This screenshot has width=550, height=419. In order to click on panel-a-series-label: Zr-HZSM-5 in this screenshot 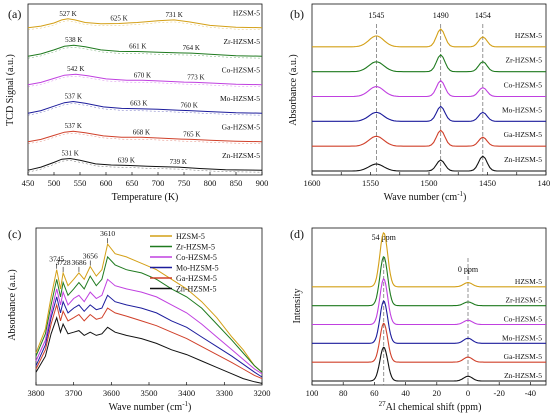, I will do `click(241, 41)`.